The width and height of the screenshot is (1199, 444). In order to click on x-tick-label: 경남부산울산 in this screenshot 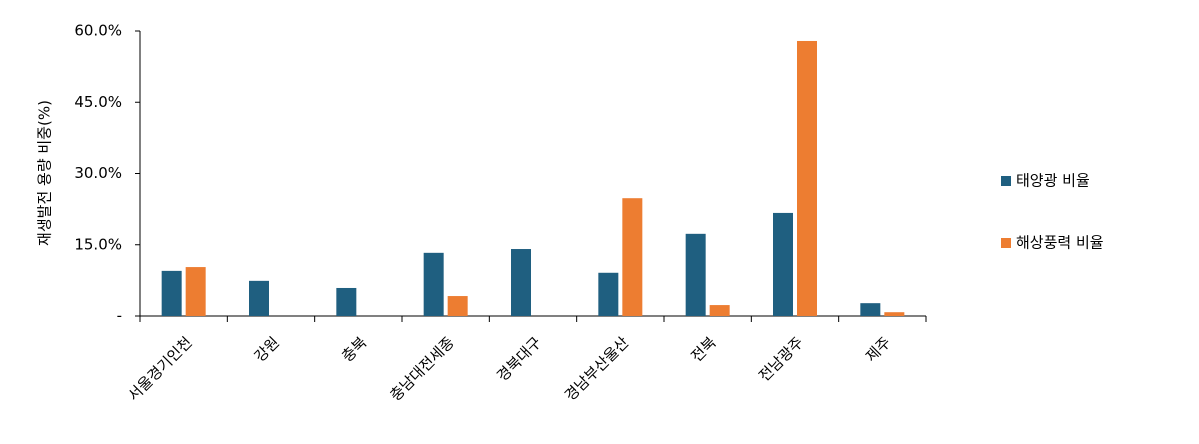, I will do `click(596, 368)`.